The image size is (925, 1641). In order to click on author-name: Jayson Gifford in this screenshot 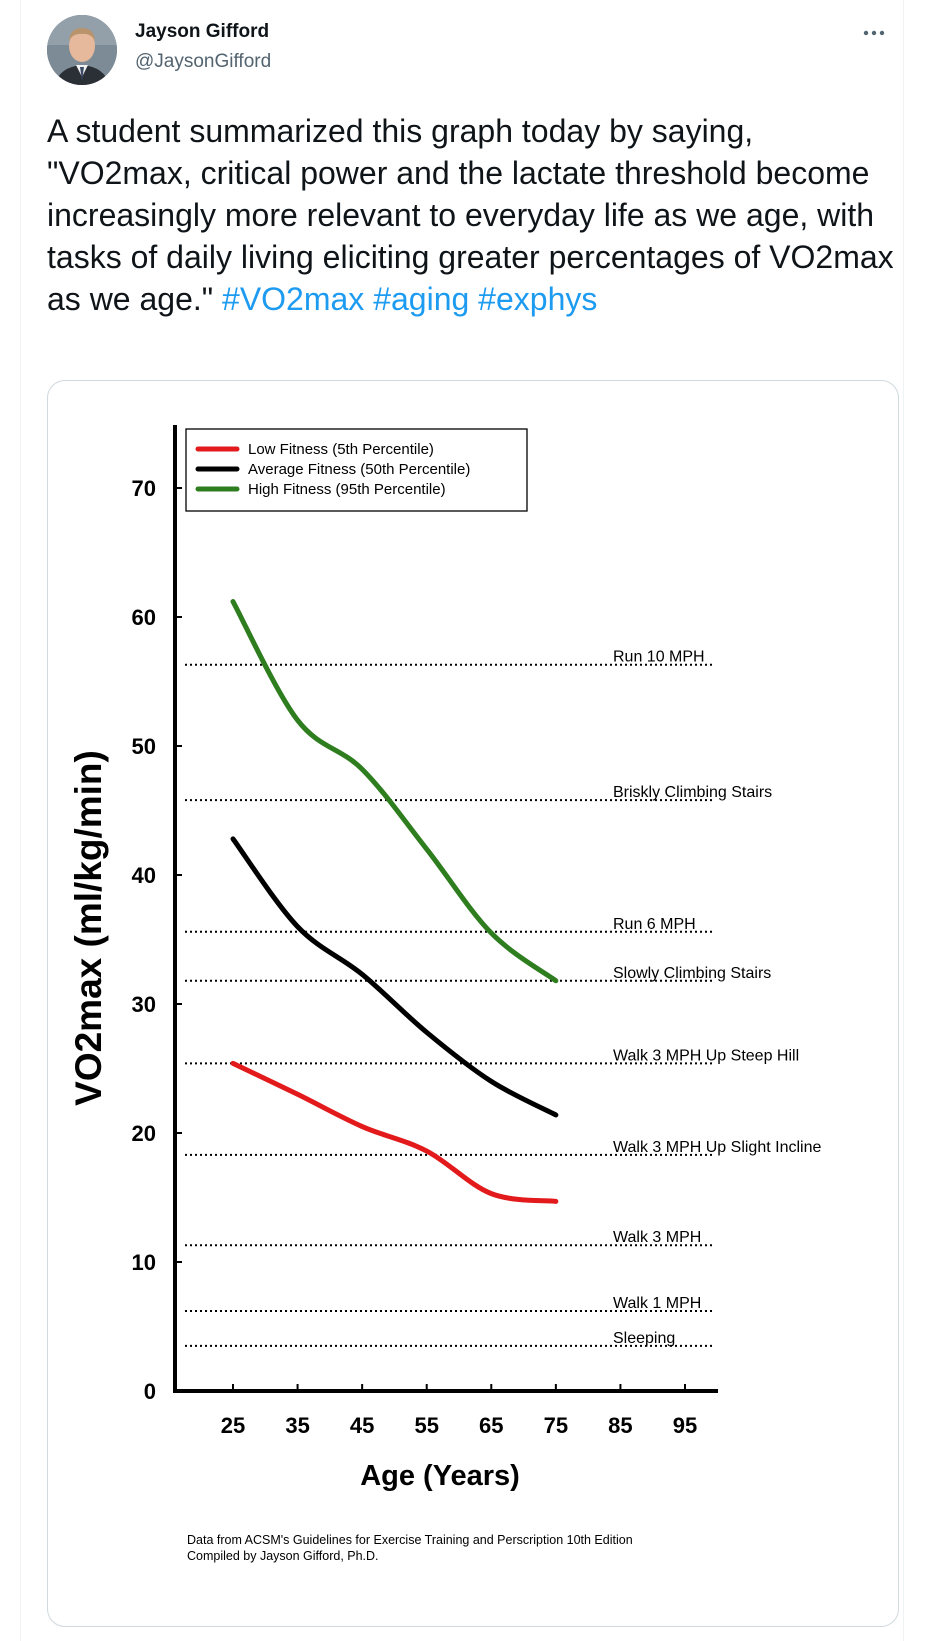, I will do `click(202, 31)`.